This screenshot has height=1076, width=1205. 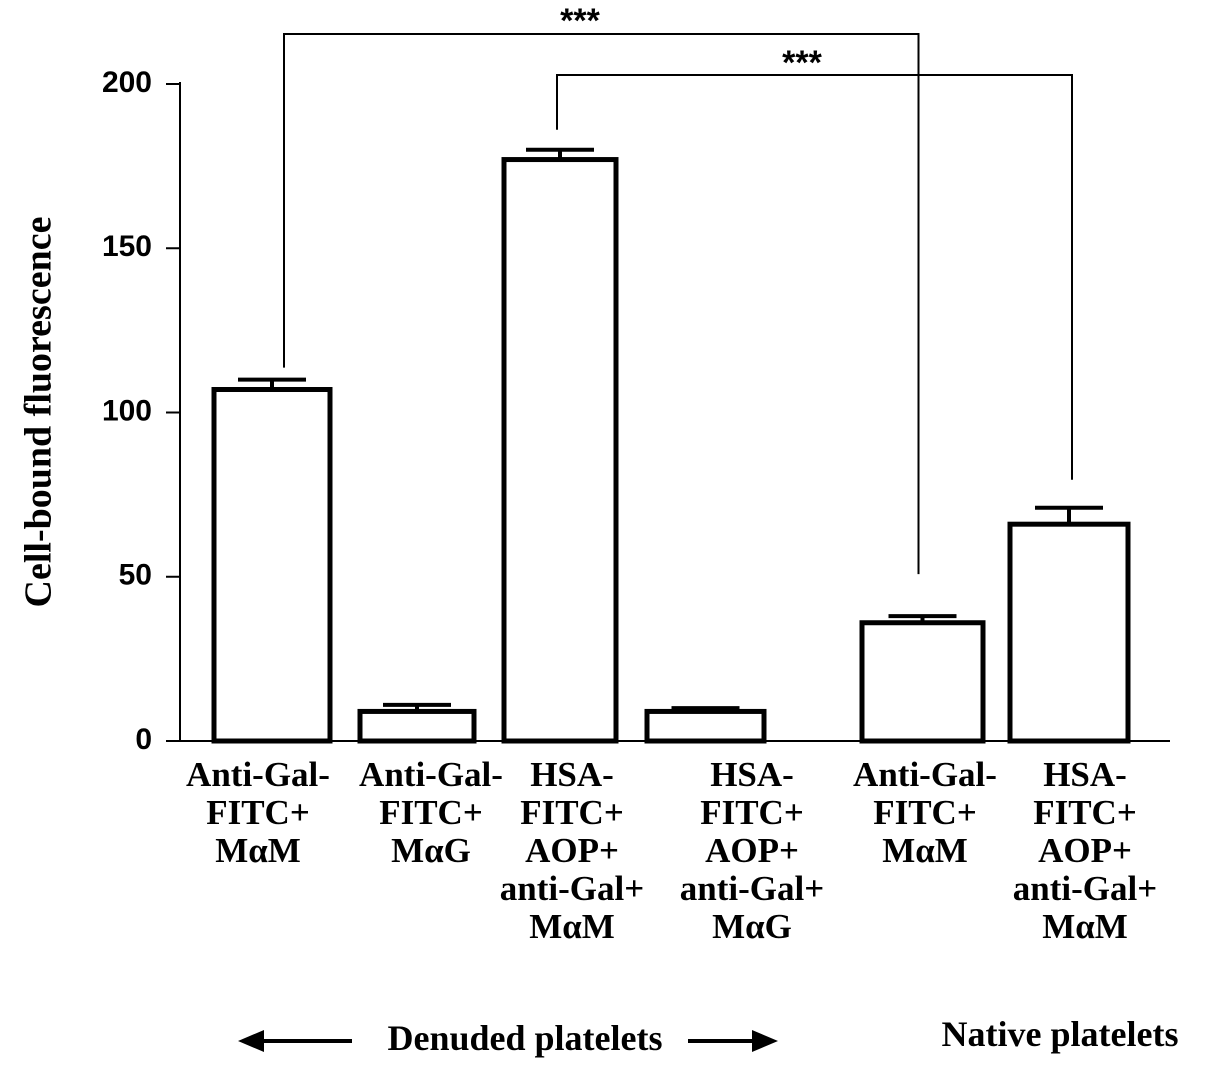 What do you see at coordinates (127, 410) in the screenshot?
I see `y-tick-label: 100` at bounding box center [127, 410].